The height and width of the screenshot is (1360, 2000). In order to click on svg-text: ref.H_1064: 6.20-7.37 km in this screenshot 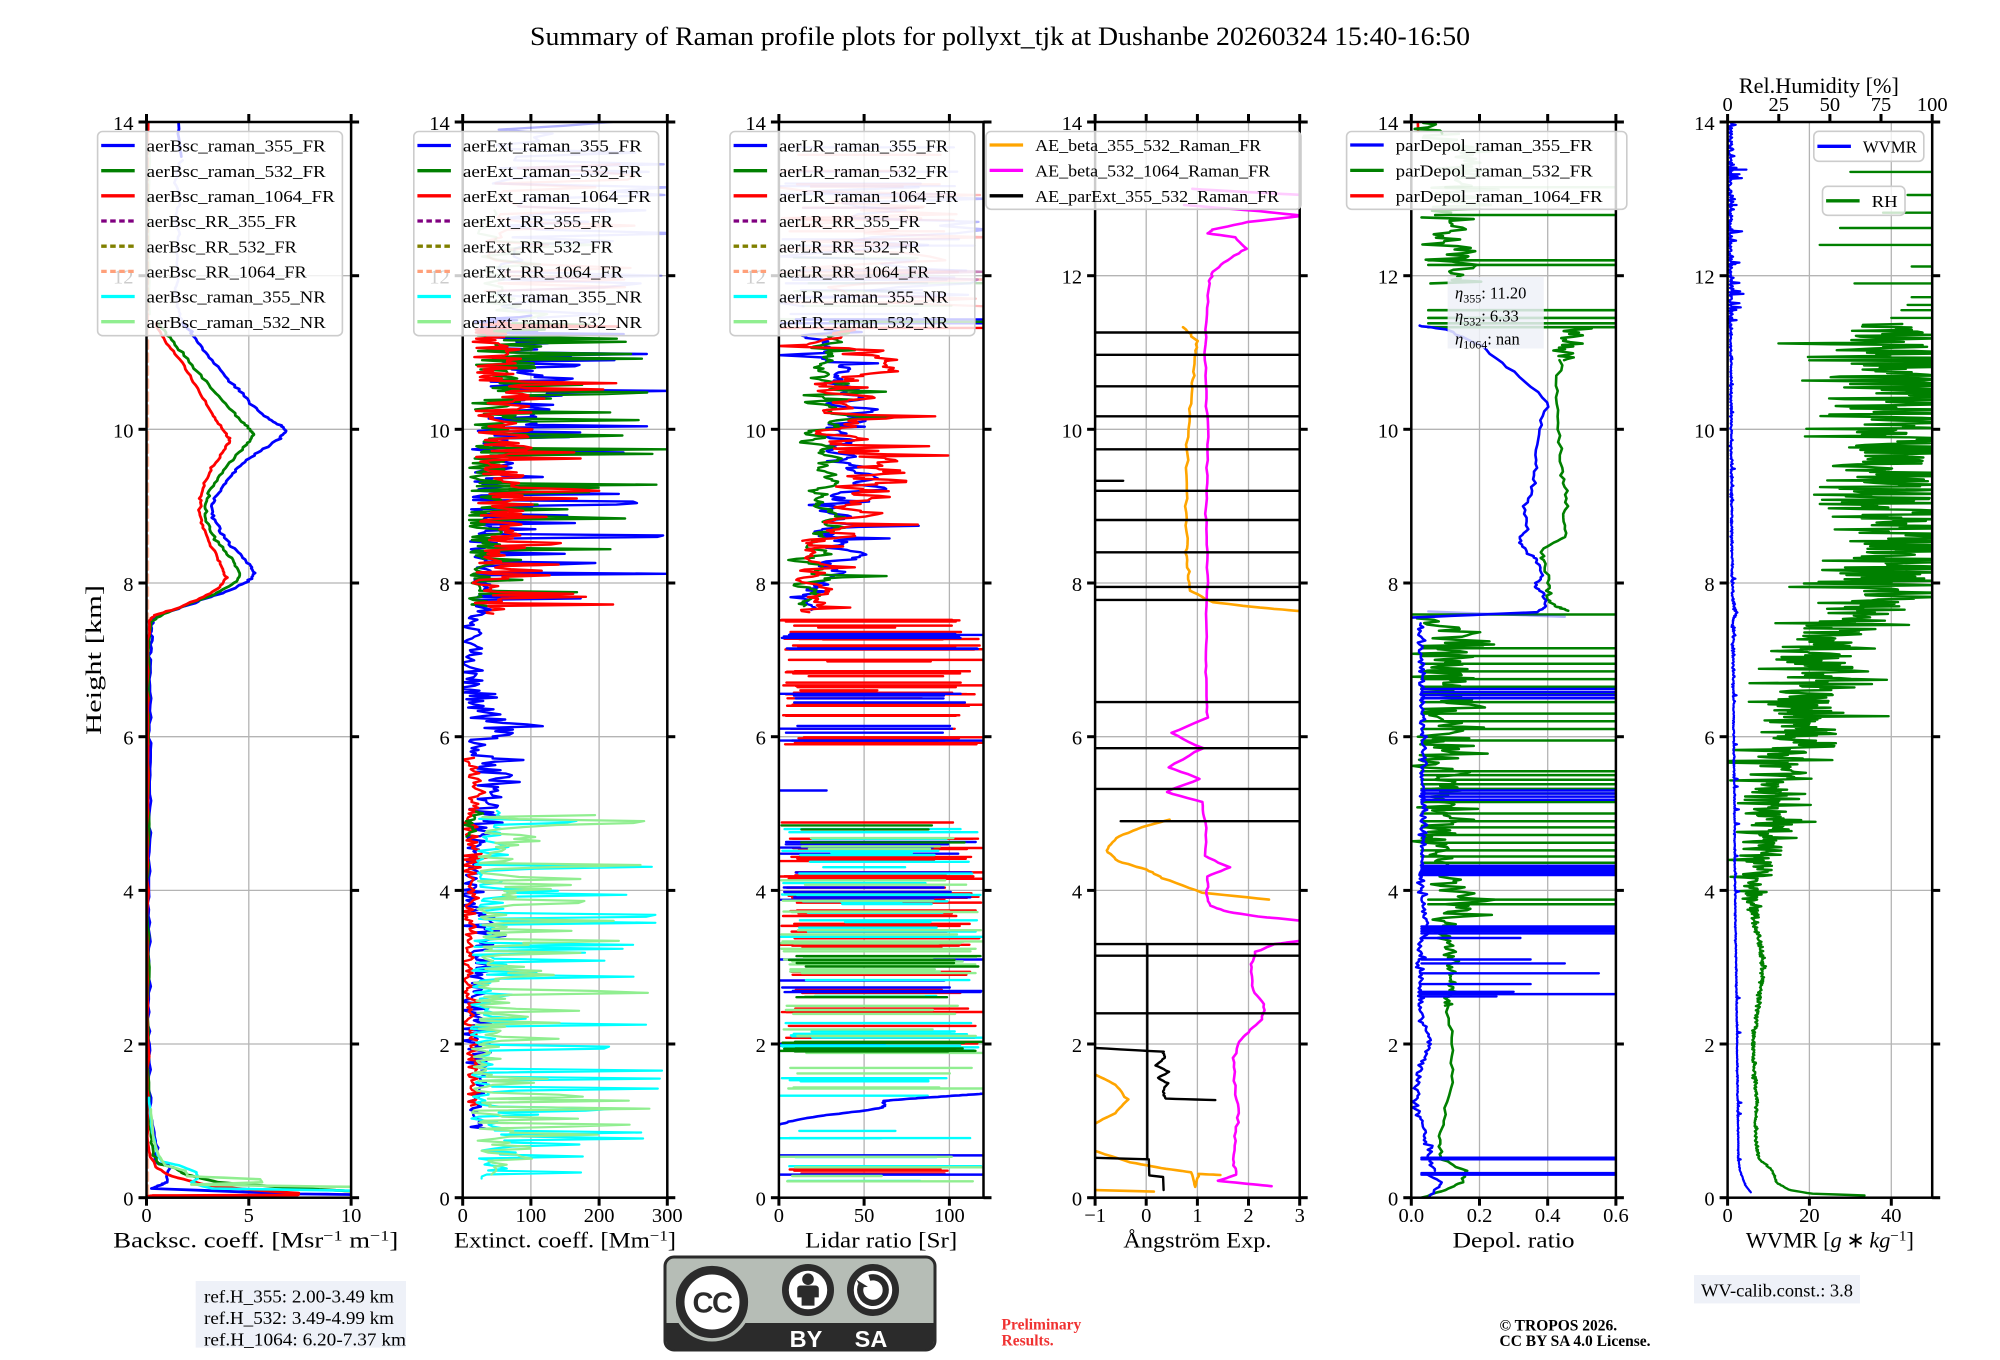, I will do `click(305, 1340)`.